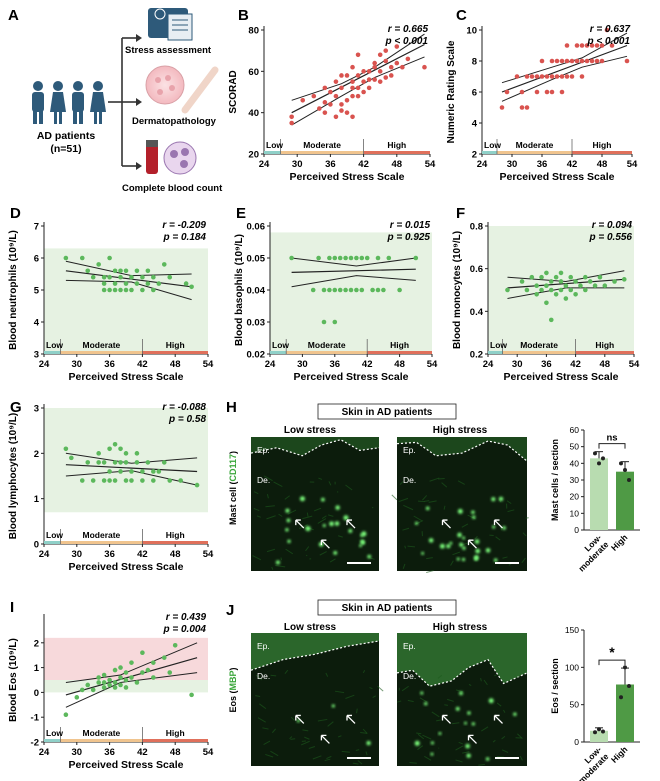 This screenshot has height=781, width=660. I want to click on category-label: Low-moderate, so click(589, 552).